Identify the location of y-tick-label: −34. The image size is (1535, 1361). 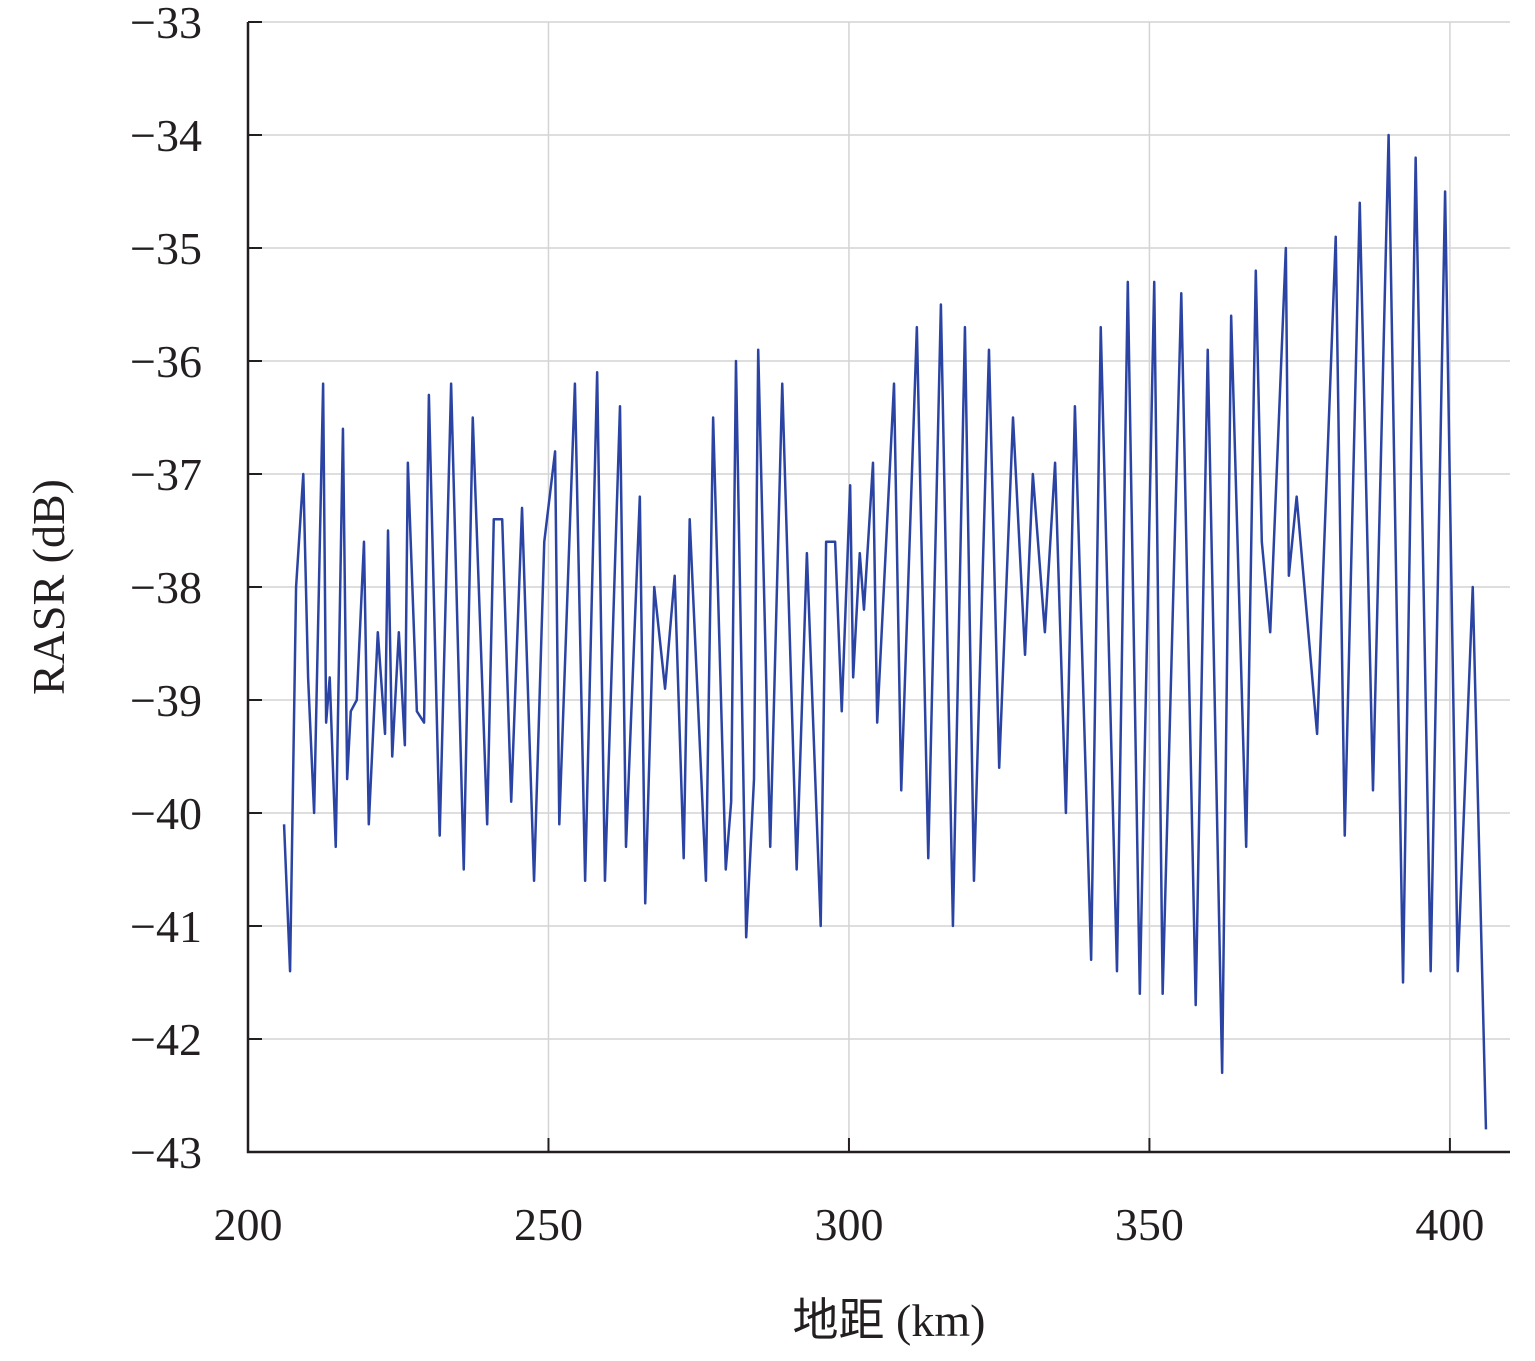
(166, 135).